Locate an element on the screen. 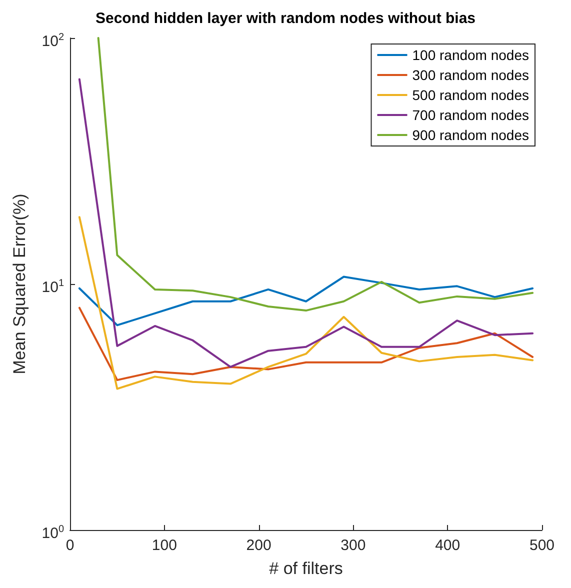 The image size is (571, 588). x-tick-label: 0 is located at coordinates (70, 545).